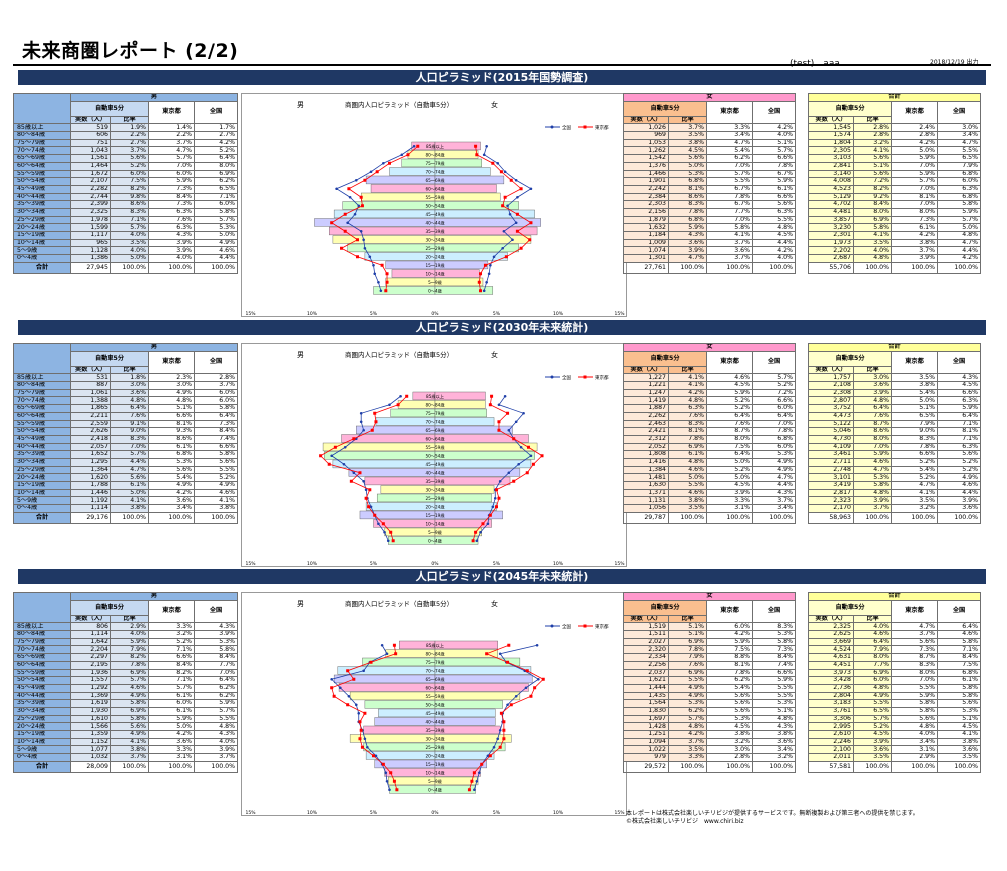 This screenshot has height=871, width=1007. I want to click on axis-tick-label: 10%, so click(312, 564).